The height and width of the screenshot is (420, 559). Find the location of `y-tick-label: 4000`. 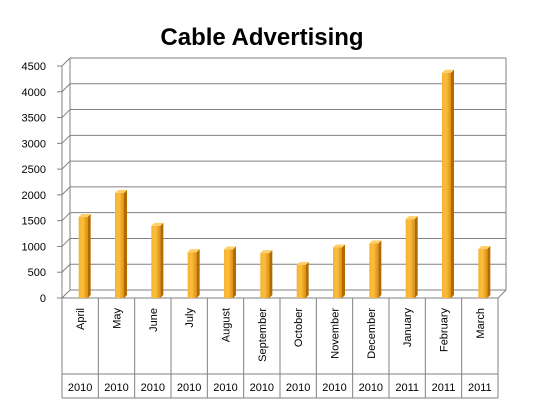

y-tick-label: 4000 is located at coordinates (34, 93).